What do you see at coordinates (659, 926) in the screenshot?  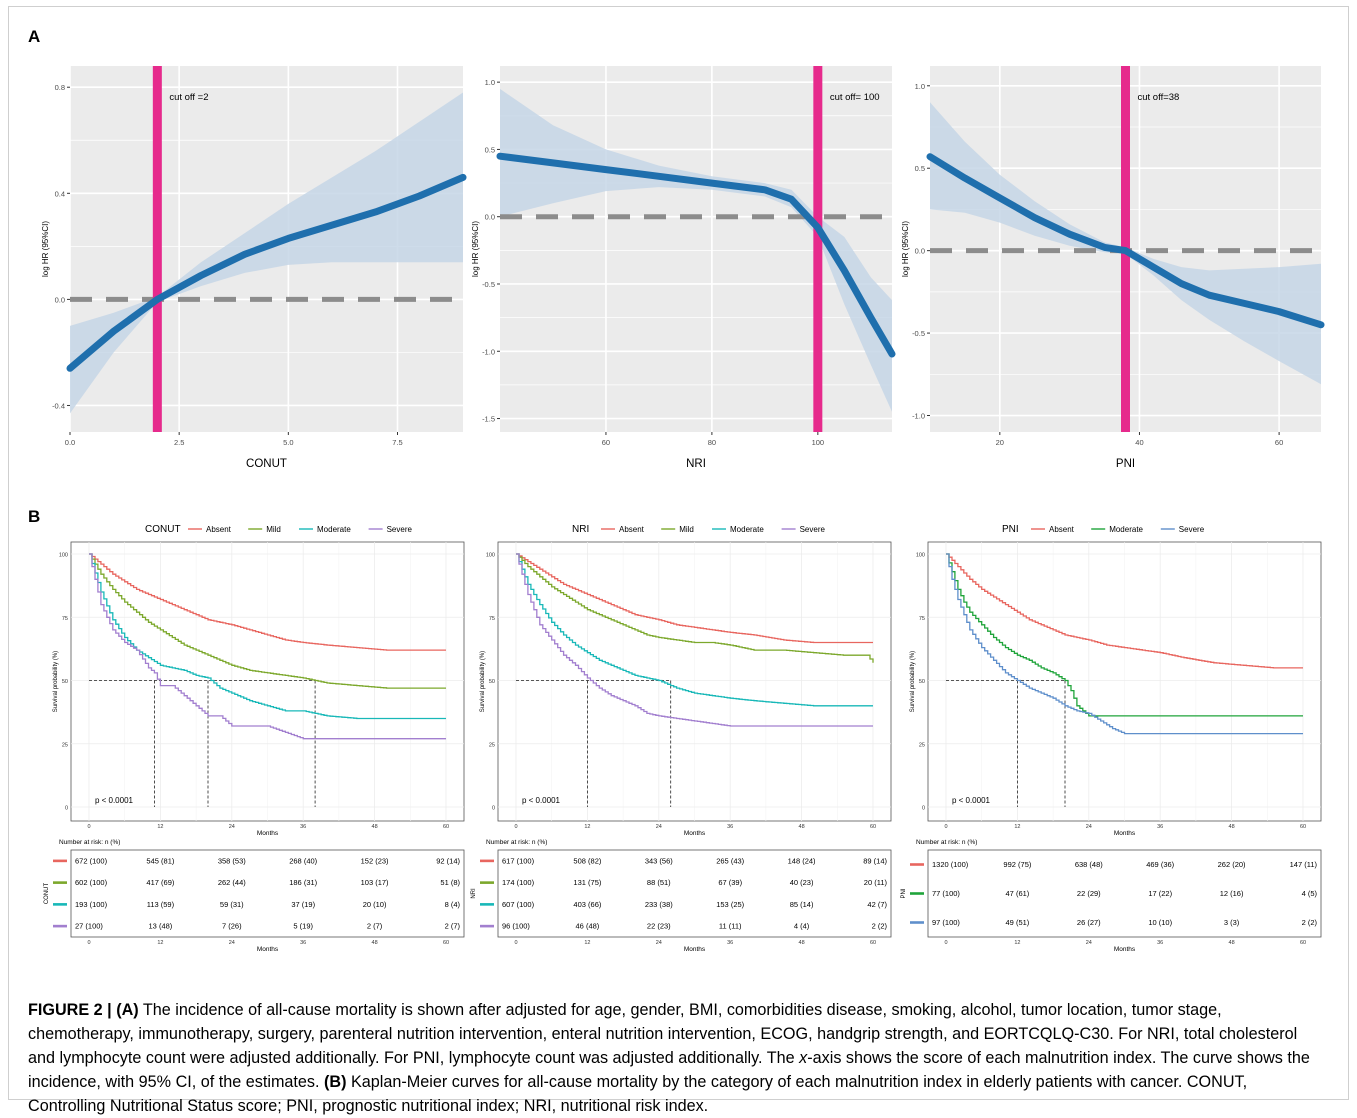 I see `risk-cell: 22 (23)` at bounding box center [659, 926].